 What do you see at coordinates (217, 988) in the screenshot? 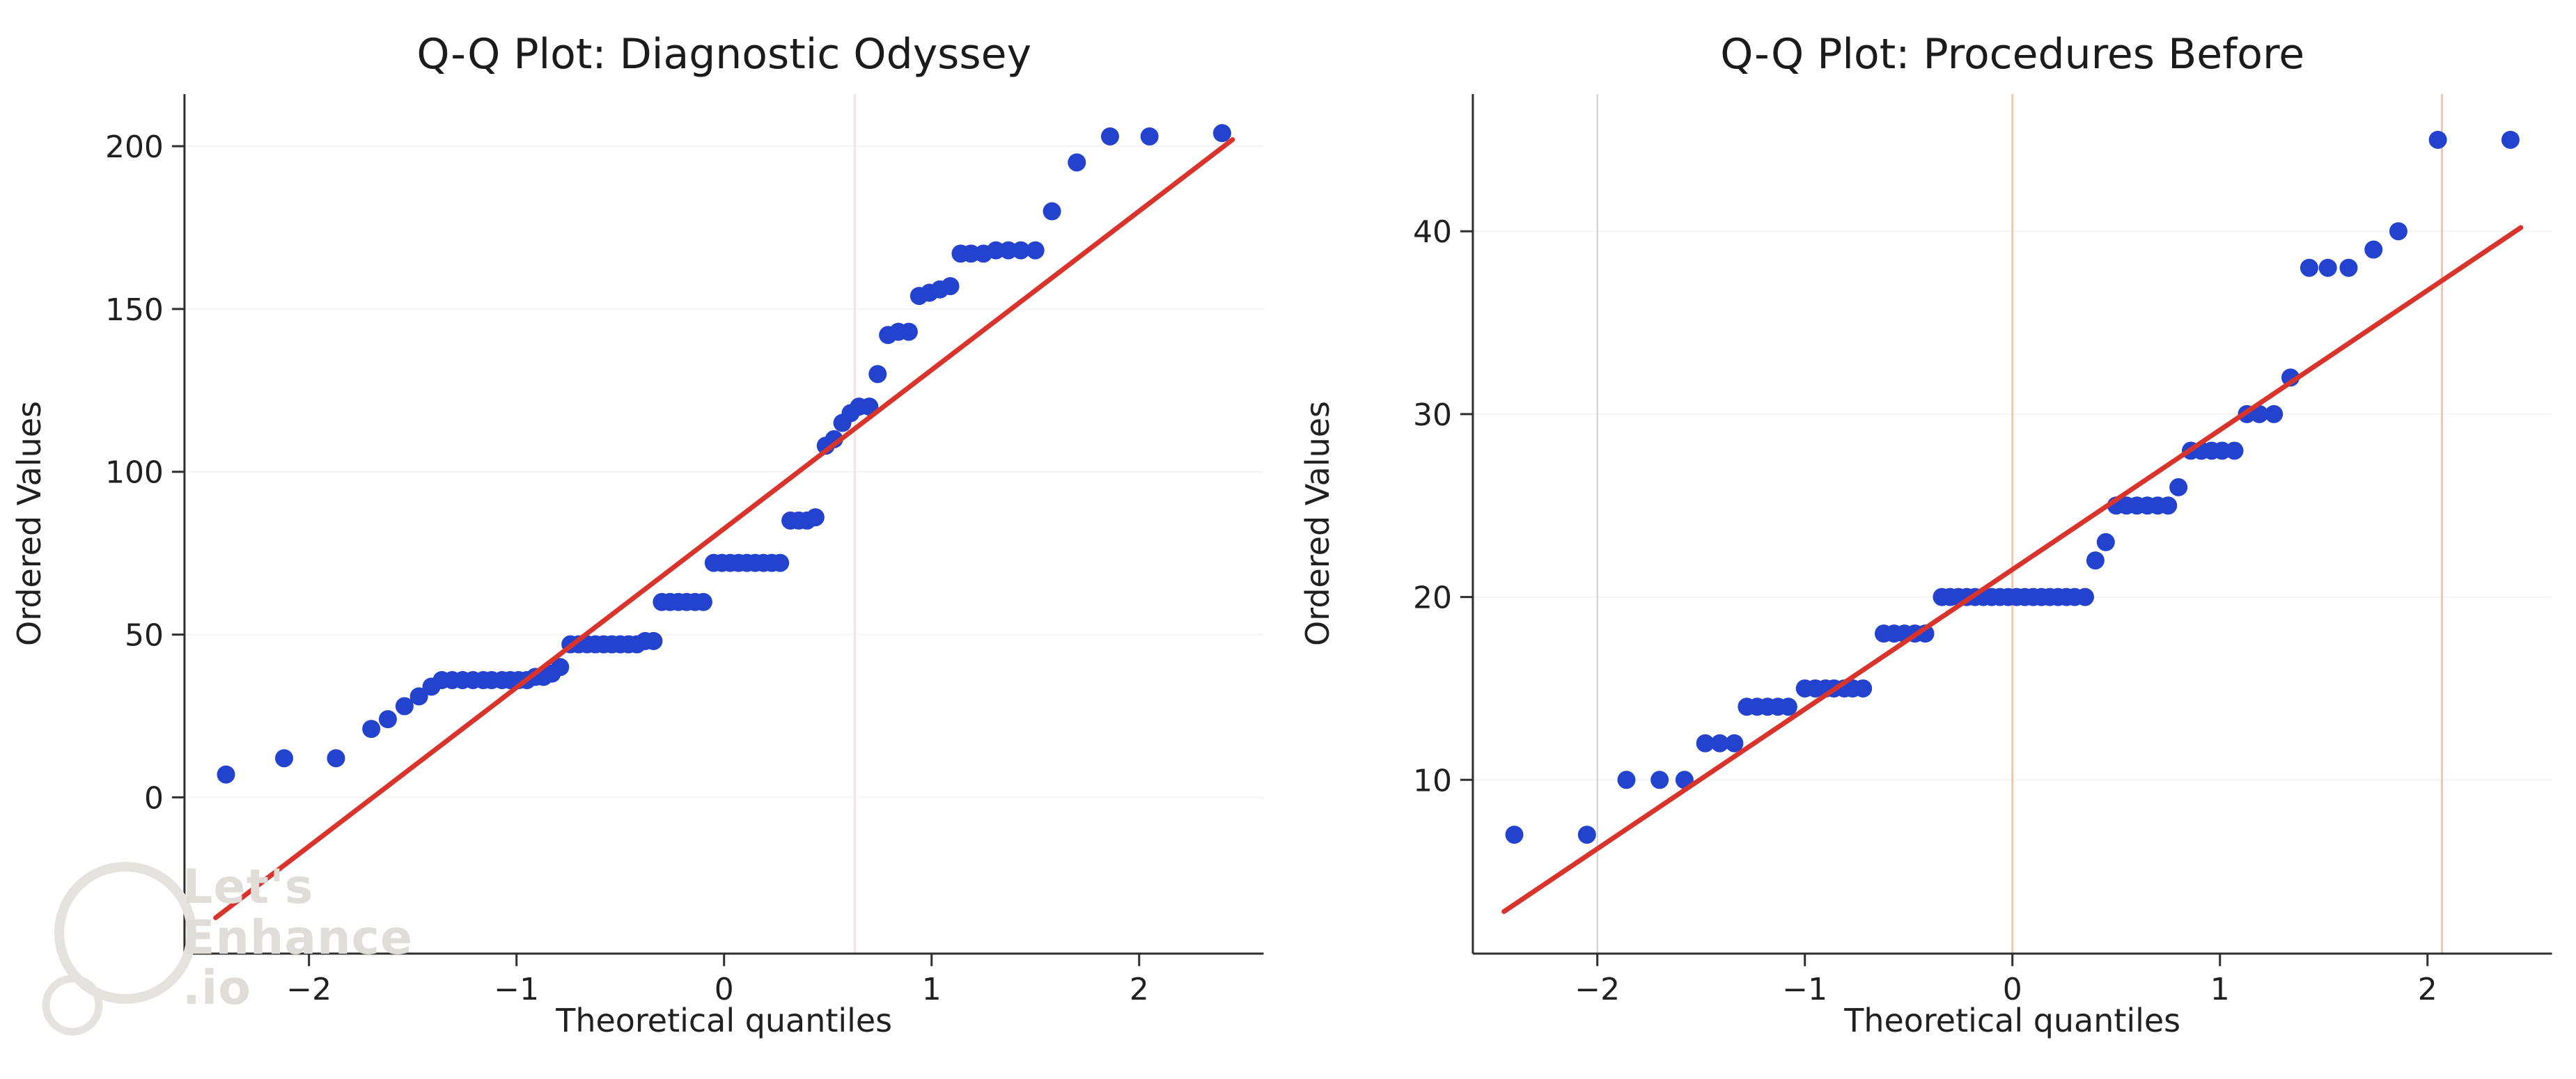
I see `watermark-text-line3: .io` at bounding box center [217, 988].